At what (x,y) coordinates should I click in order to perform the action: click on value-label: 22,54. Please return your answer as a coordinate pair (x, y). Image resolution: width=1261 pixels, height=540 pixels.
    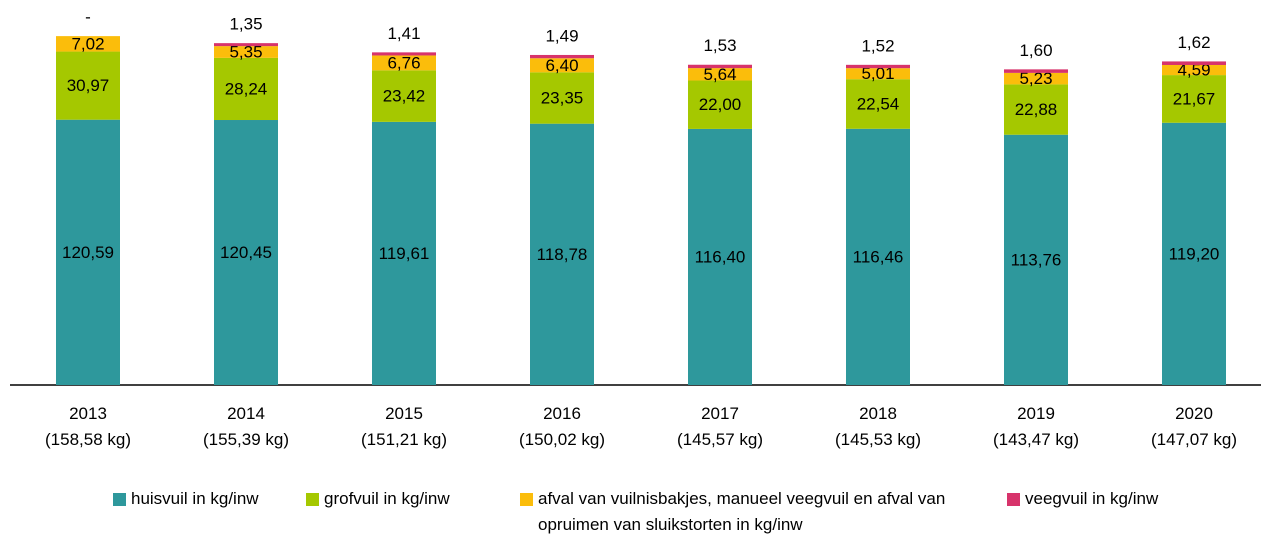
    Looking at the image, I should click on (878, 103).